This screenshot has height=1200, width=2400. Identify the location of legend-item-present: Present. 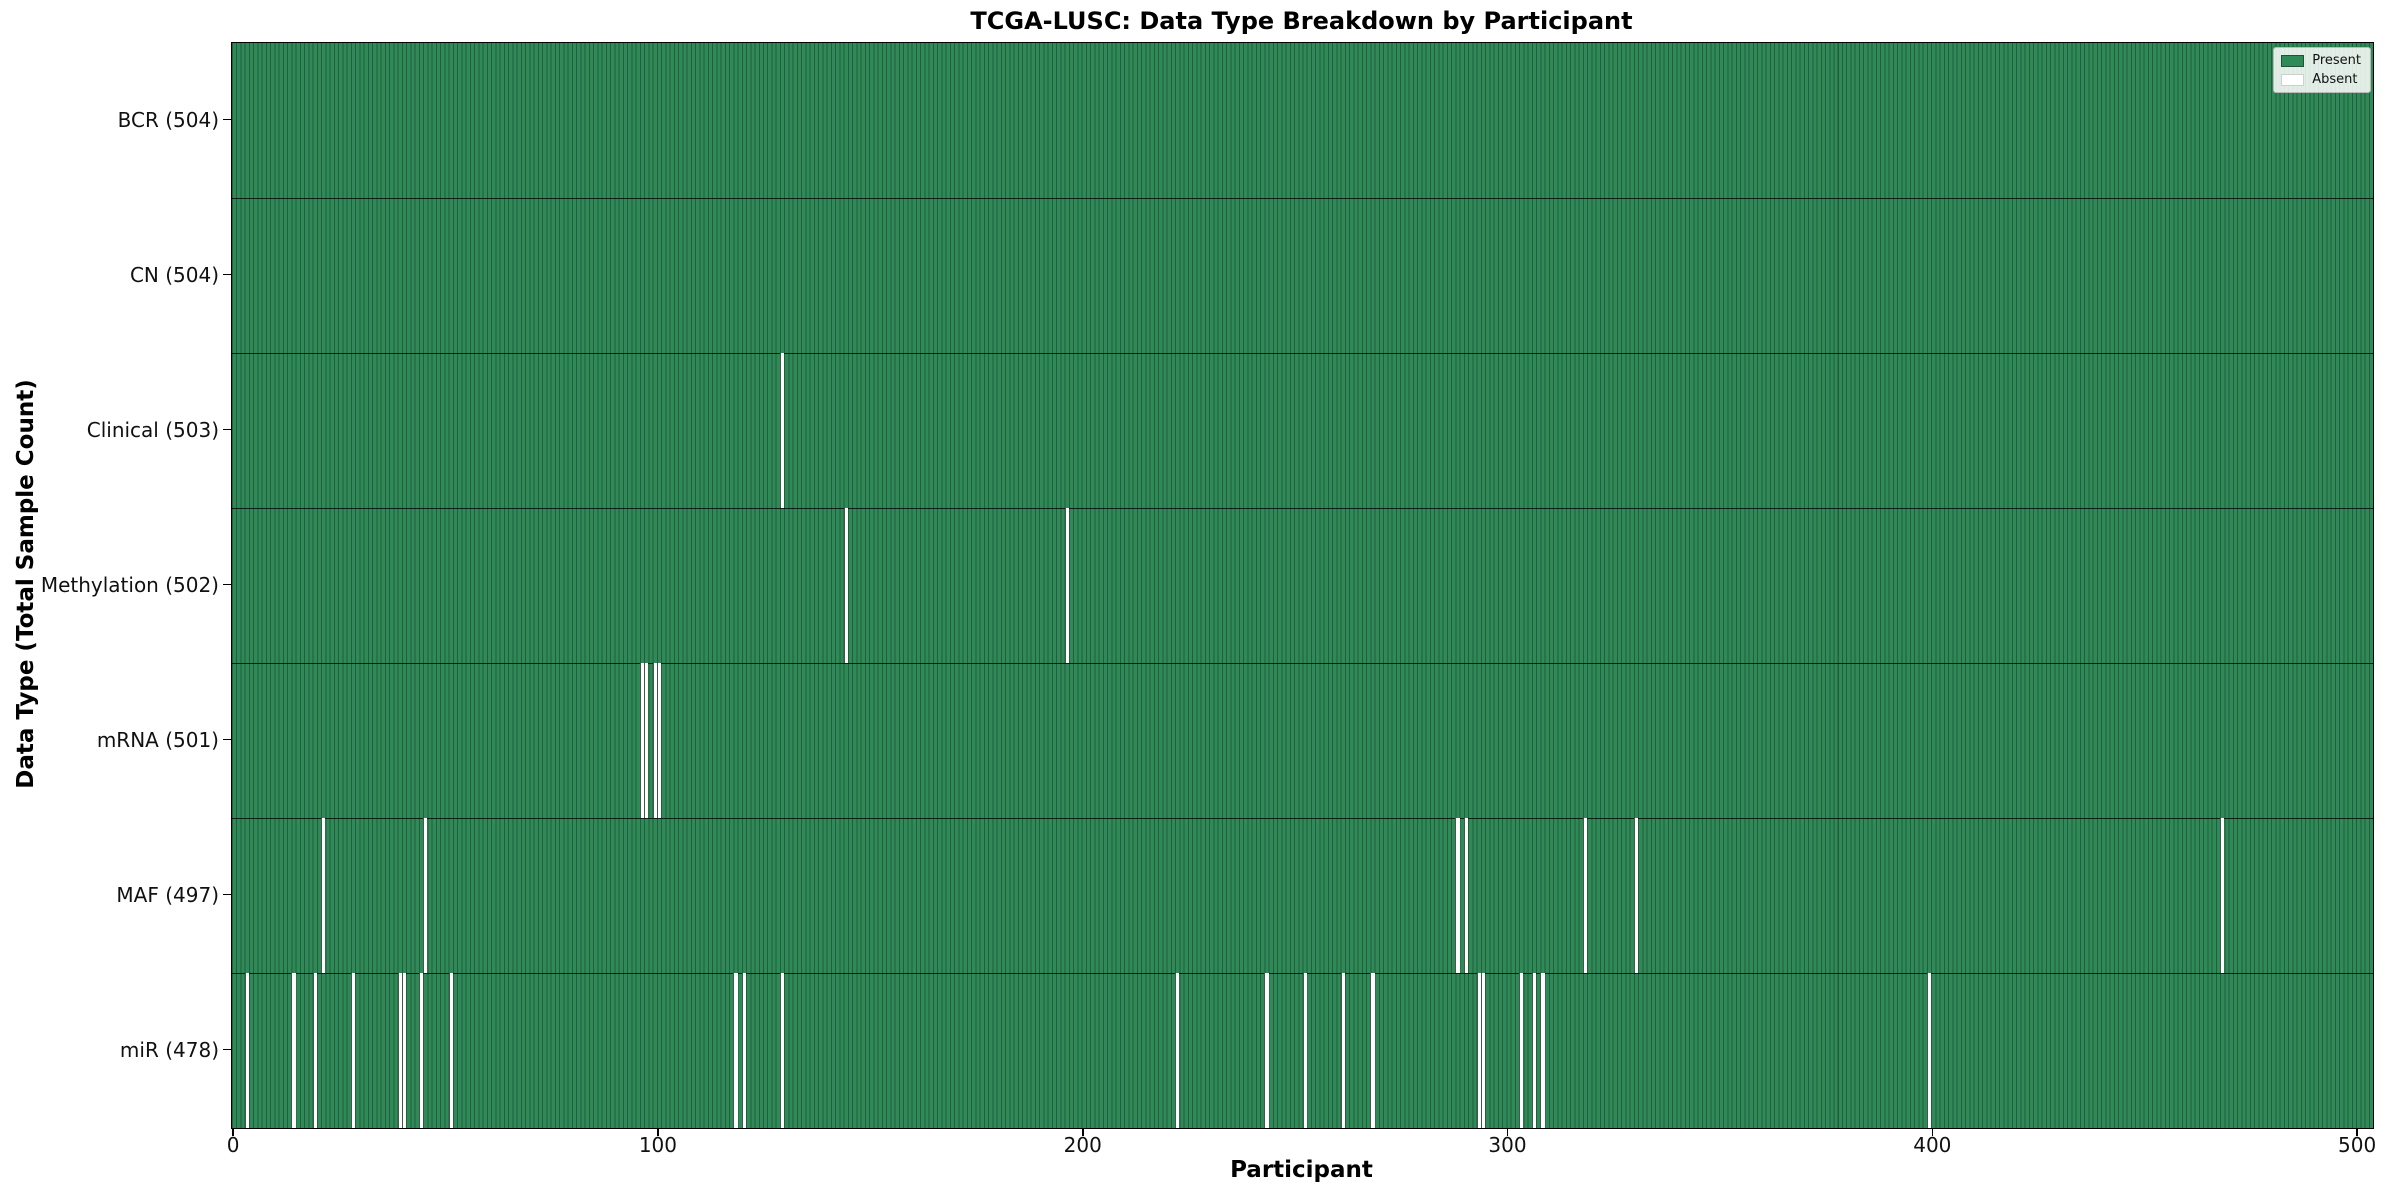
(2321, 60).